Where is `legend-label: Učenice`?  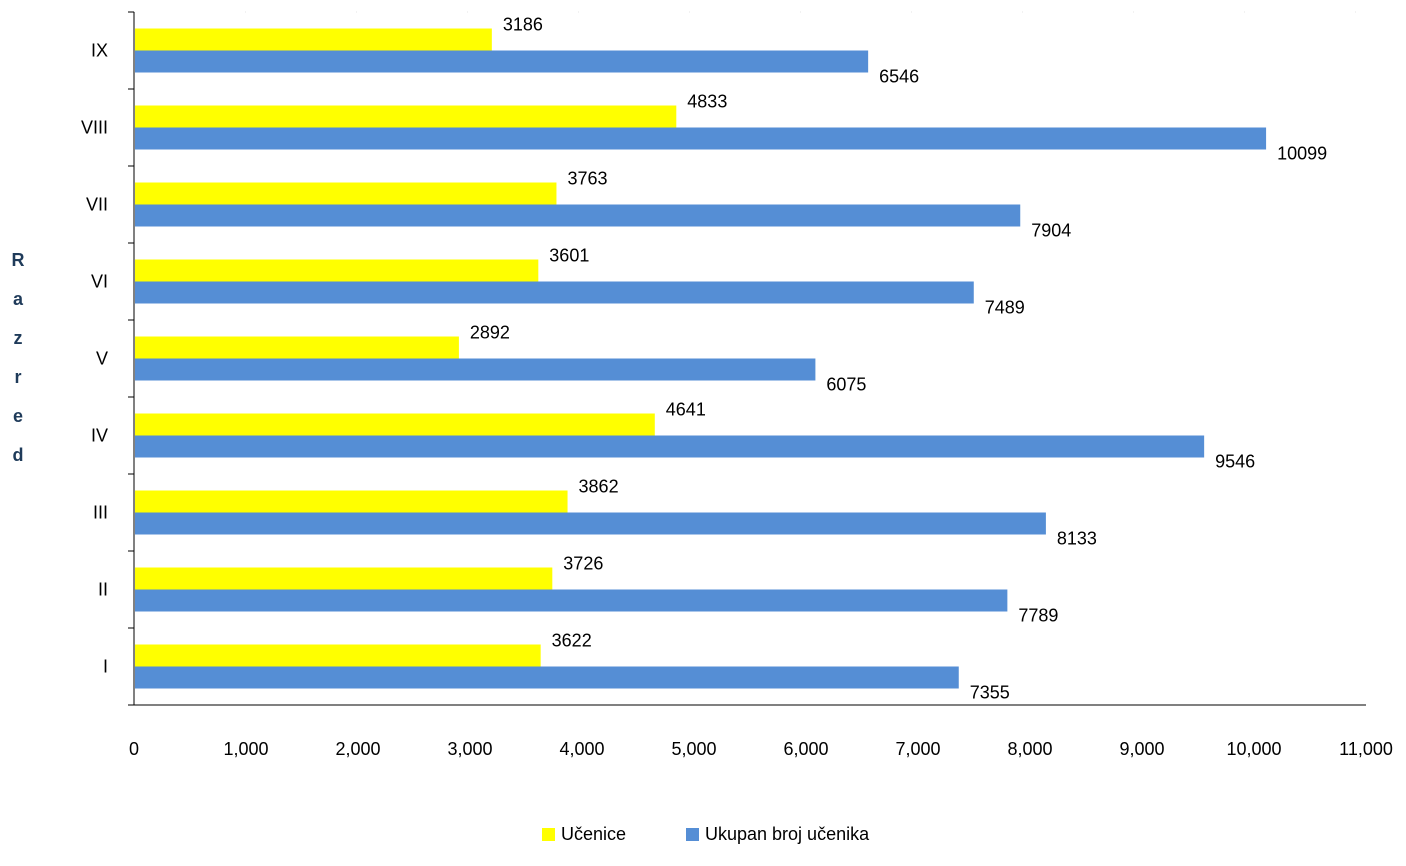
legend-label: Učenice is located at coordinates (593, 834).